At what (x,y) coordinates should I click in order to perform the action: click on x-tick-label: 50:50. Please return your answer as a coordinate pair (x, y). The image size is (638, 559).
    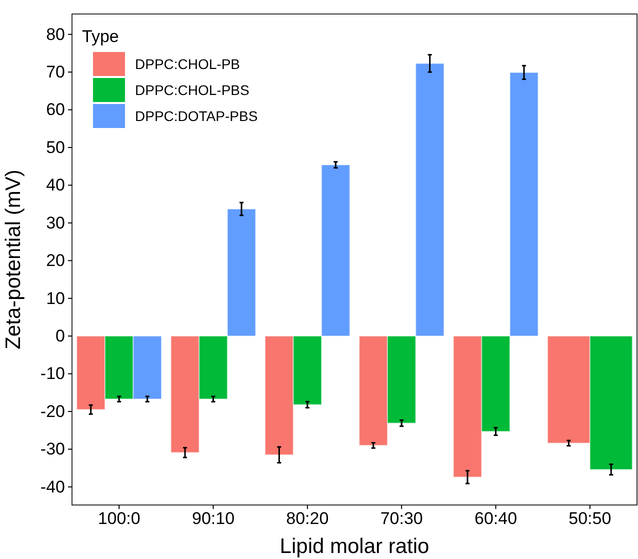
    Looking at the image, I should click on (590, 518).